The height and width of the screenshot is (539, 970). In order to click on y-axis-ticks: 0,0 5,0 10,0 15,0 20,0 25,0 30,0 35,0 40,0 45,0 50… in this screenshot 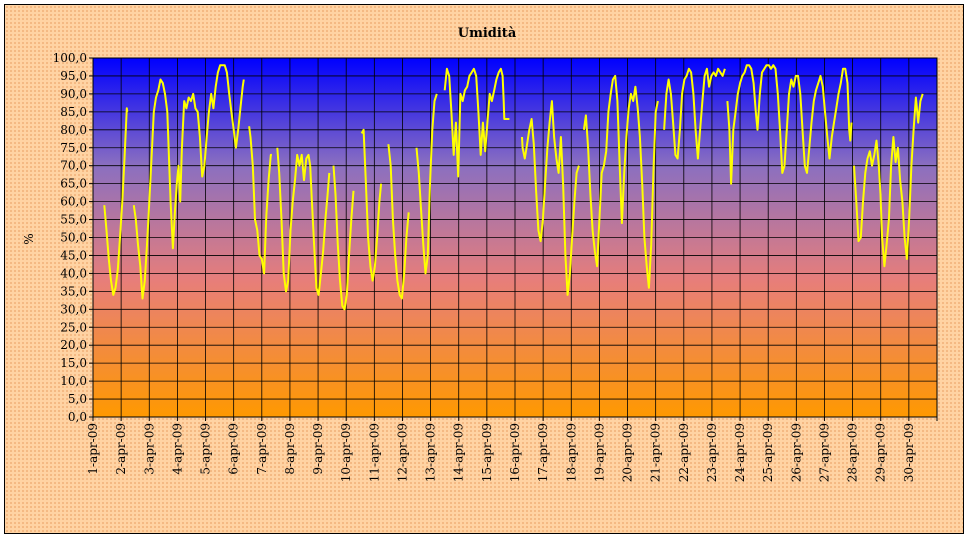, I will do `click(73, 237)`.